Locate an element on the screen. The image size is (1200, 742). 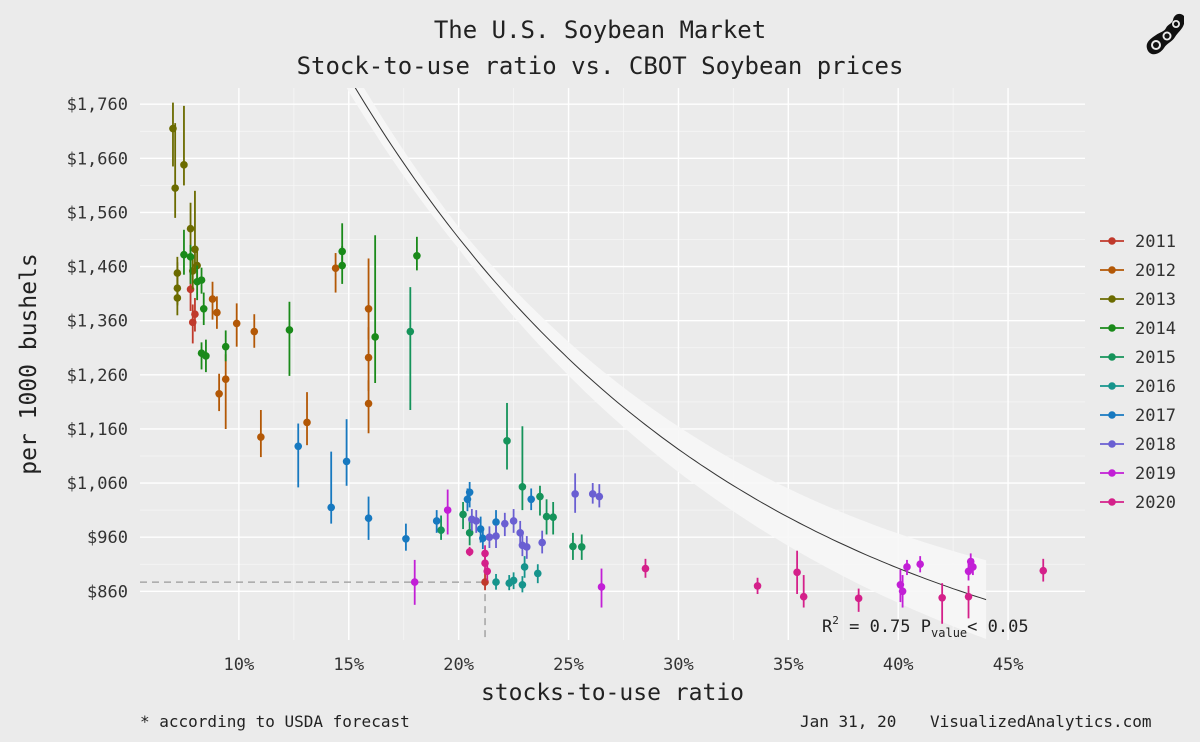
legend-item-2013: 2013 is located at coordinates (1138, 300).